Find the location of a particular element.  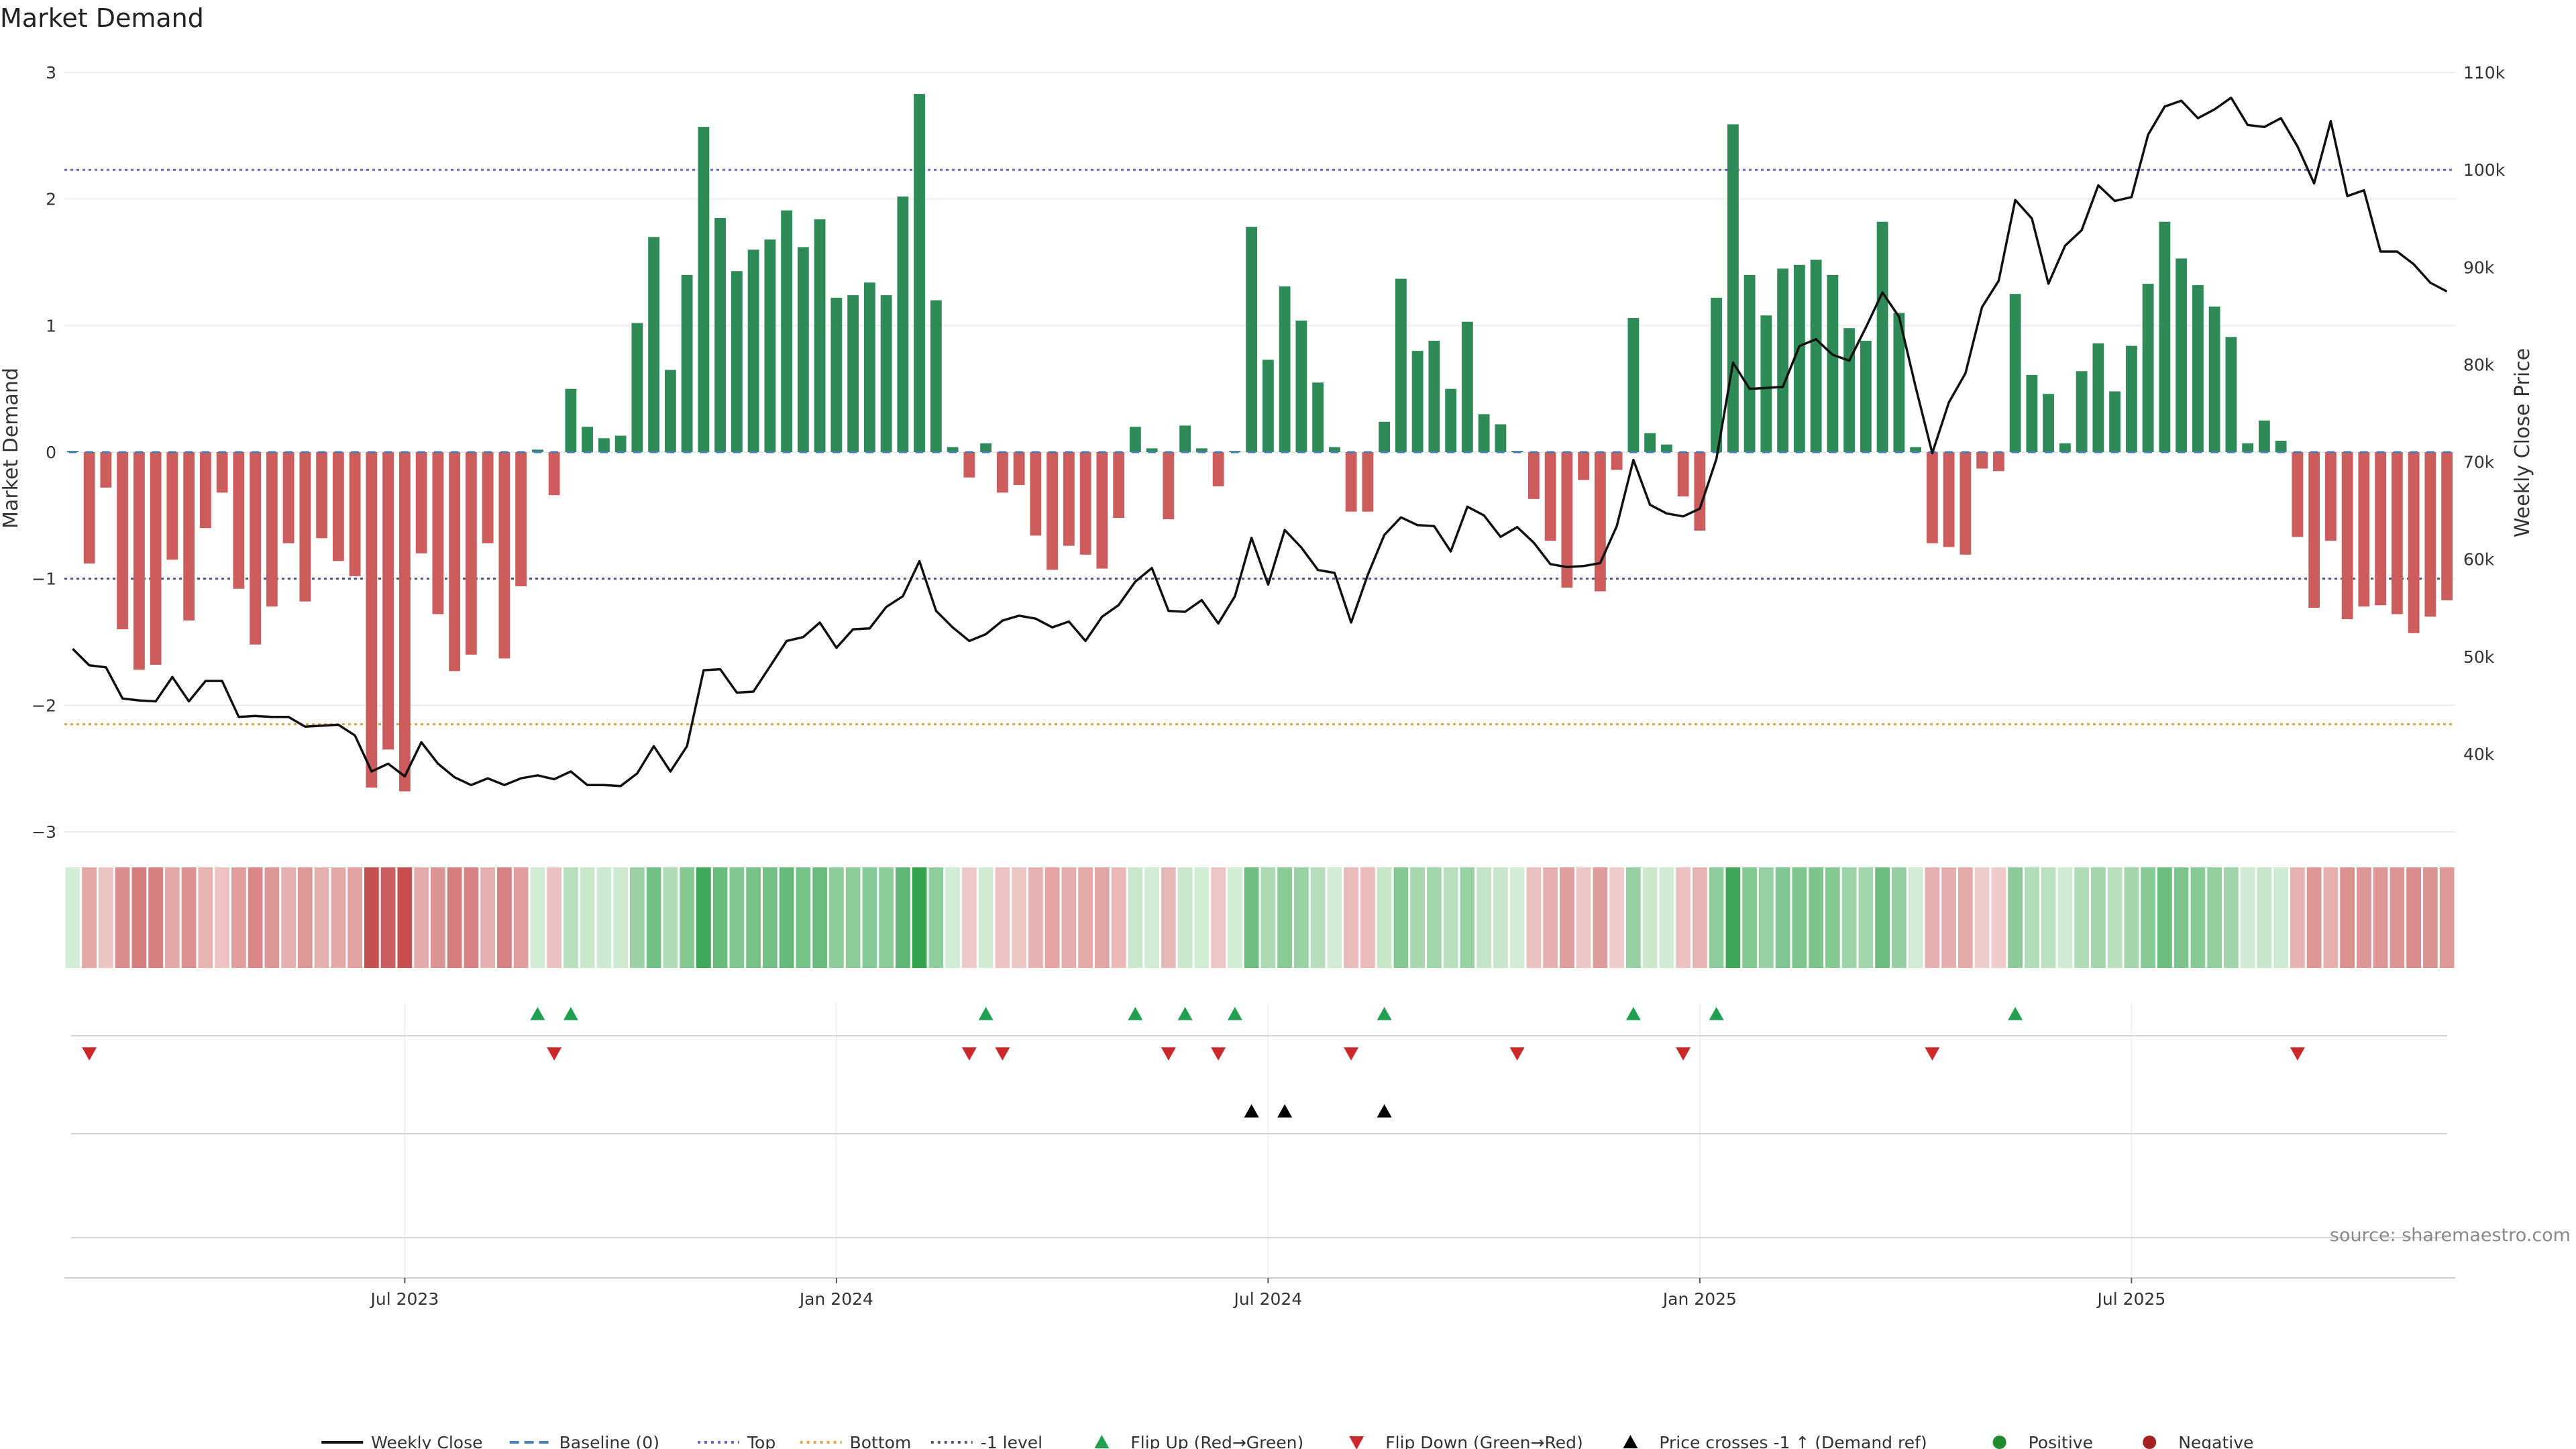

right-tick-label: 90k is located at coordinates (2479, 267).